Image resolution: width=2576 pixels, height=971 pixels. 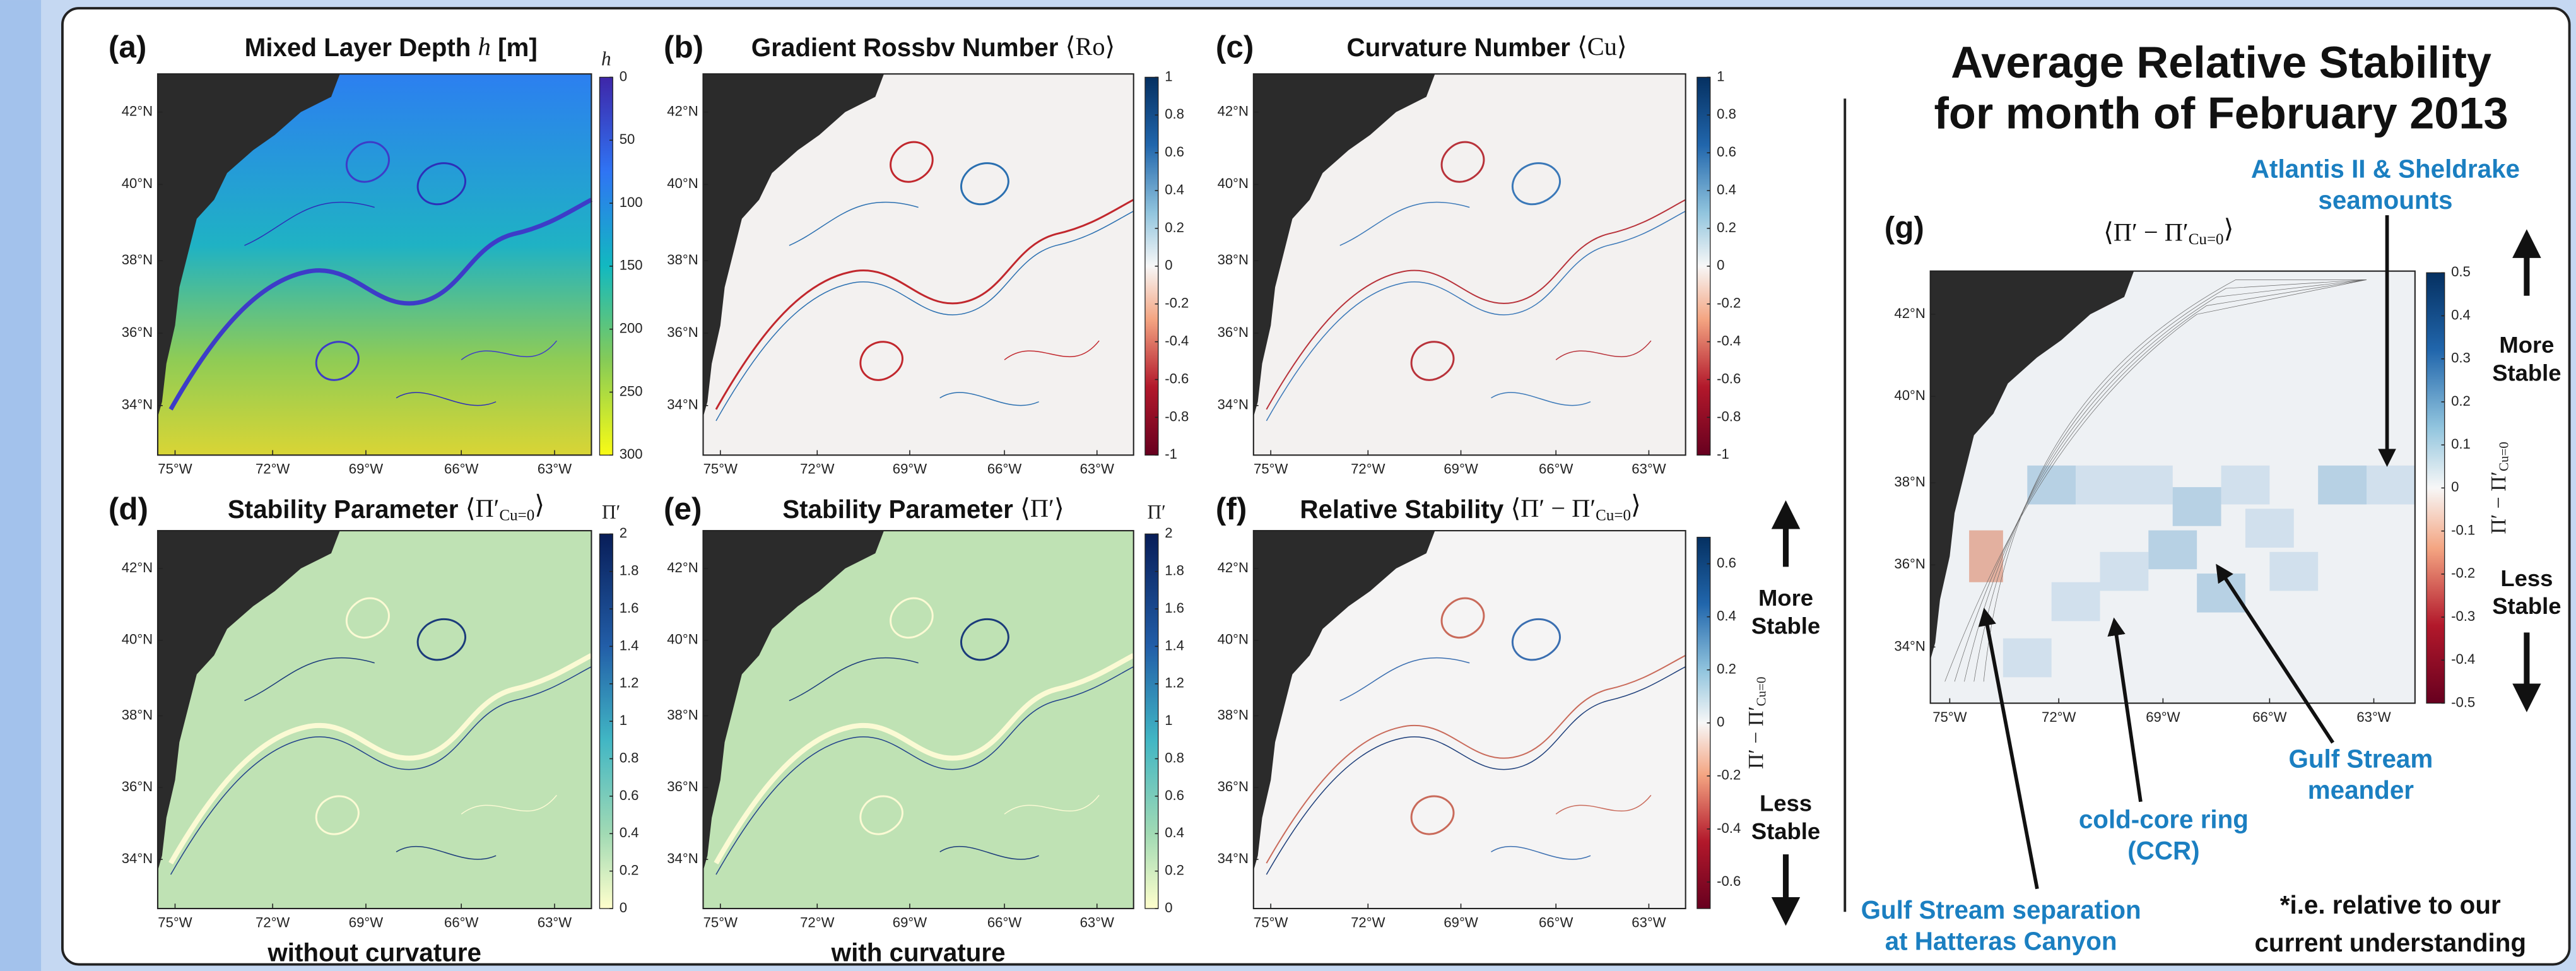 I want to click on more-stable-label: More, so click(x=2526, y=345).